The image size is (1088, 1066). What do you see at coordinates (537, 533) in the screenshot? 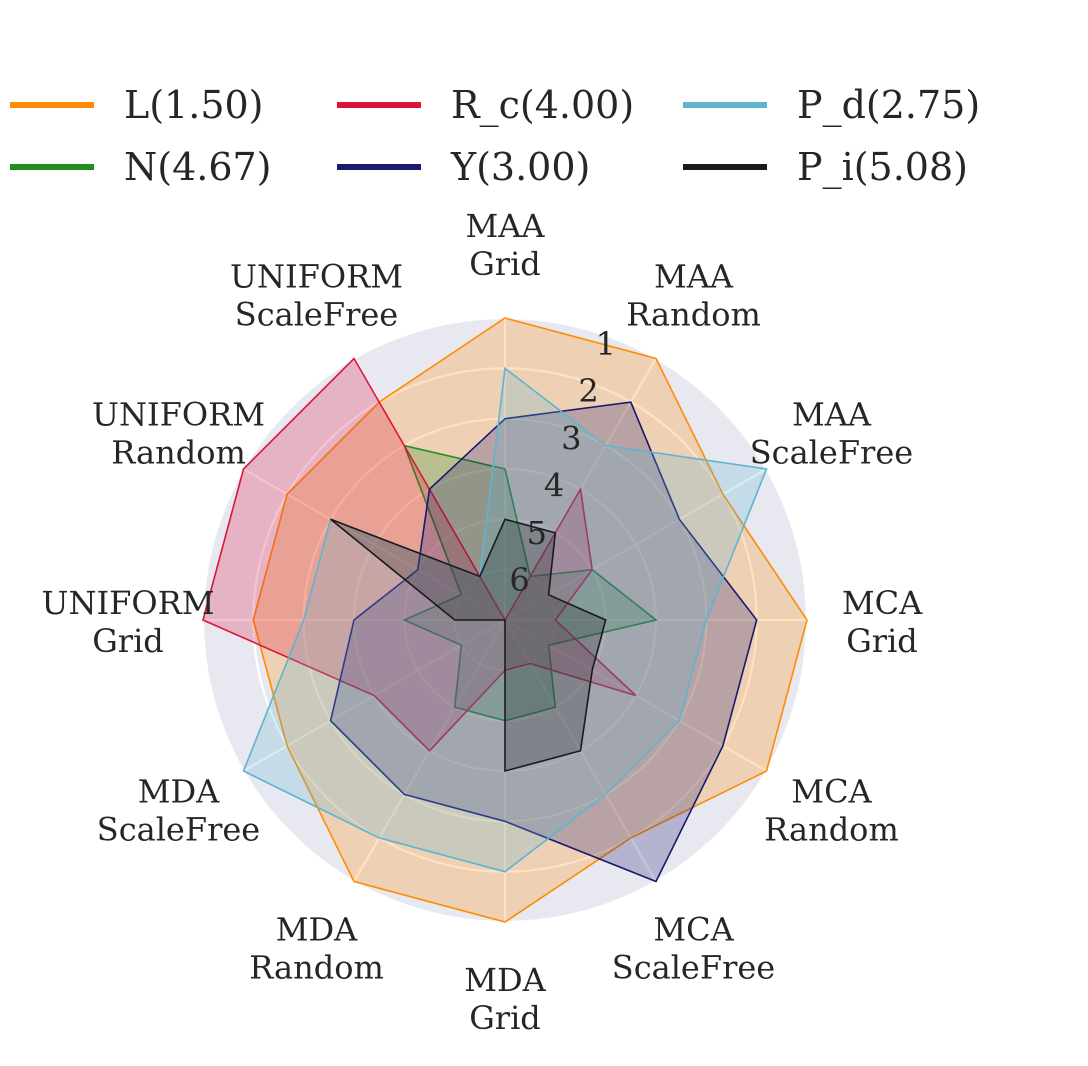
I see `radial-tick-label: 5` at bounding box center [537, 533].